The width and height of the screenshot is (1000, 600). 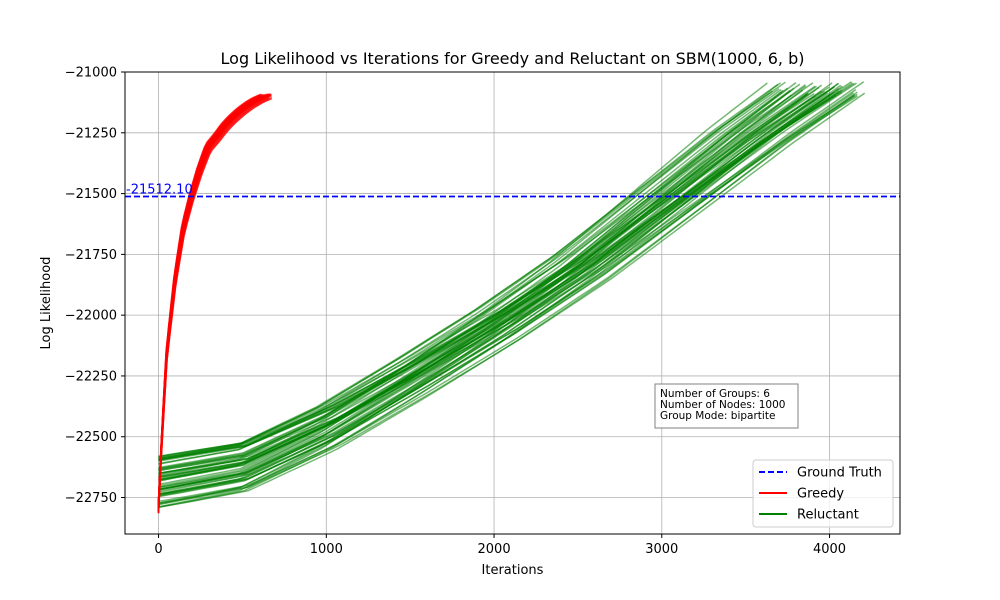 What do you see at coordinates (717, 416) in the screenshot?
I see `info-line-mode: Group Mode: bipartite` at bounding box center [717, 416].